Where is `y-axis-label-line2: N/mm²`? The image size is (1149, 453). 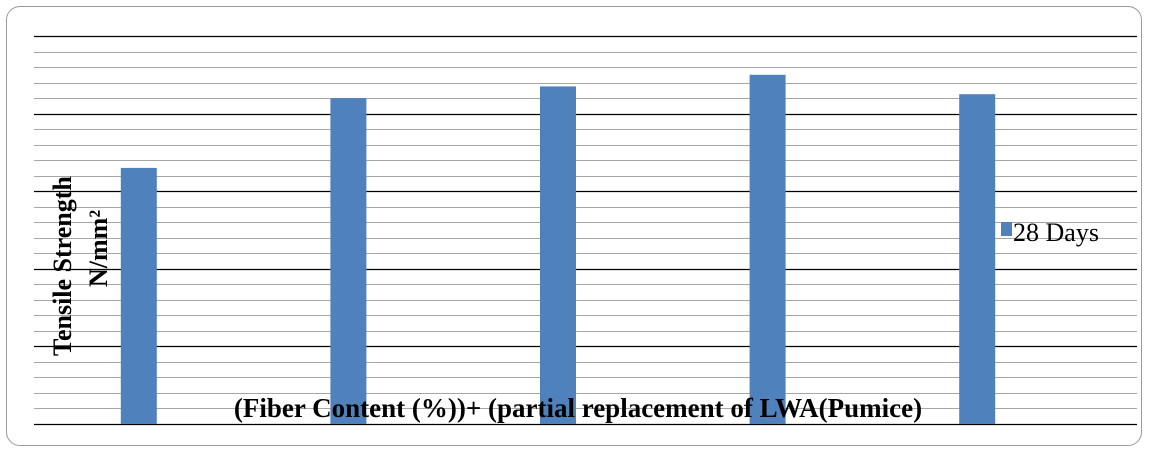
y-axis-label-line2: N/mm² is located at coordinates (98, 248).